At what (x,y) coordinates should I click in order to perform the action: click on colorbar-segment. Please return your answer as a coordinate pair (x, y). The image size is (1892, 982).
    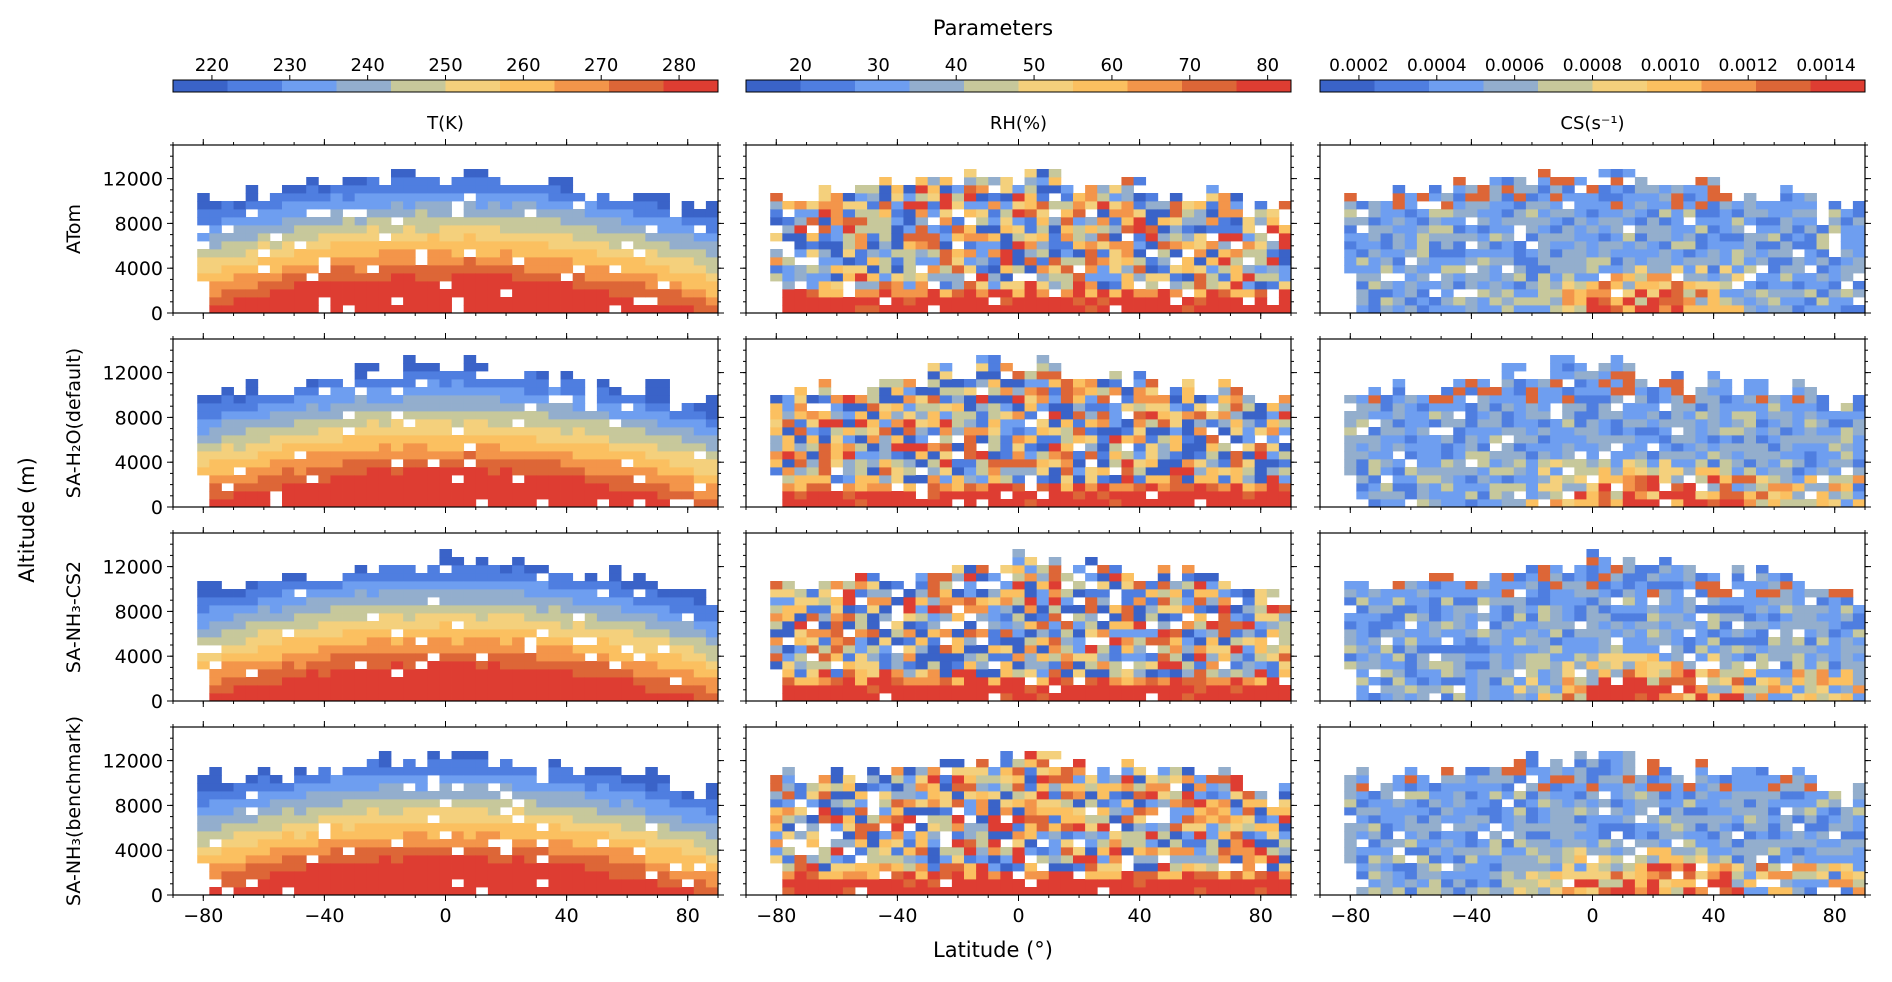
    Looking at the image, I should click on (991, 86).